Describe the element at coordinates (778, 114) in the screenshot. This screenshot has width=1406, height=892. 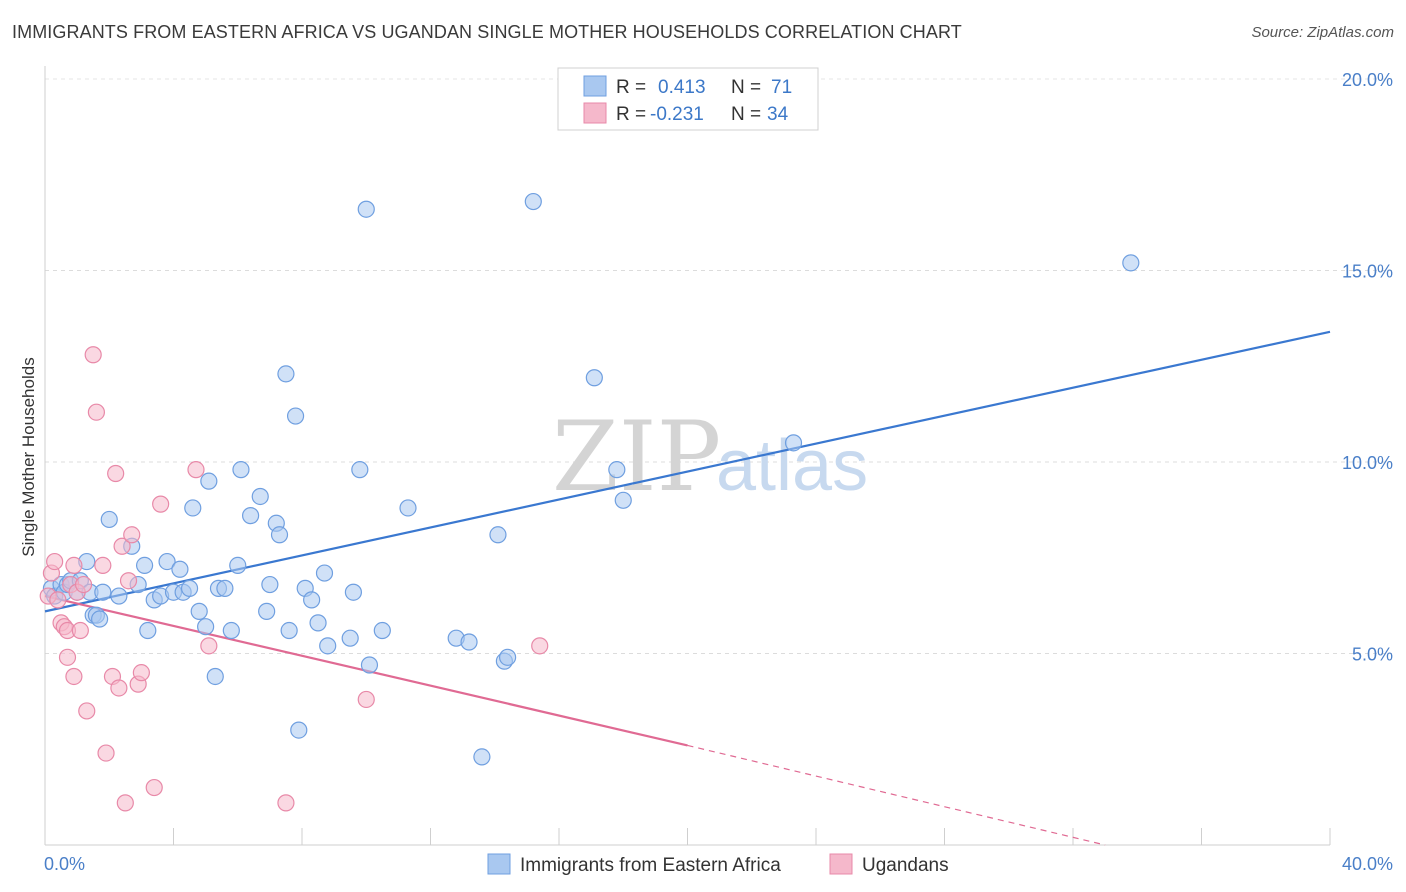
I see `legend-n-value: 34` at that location.